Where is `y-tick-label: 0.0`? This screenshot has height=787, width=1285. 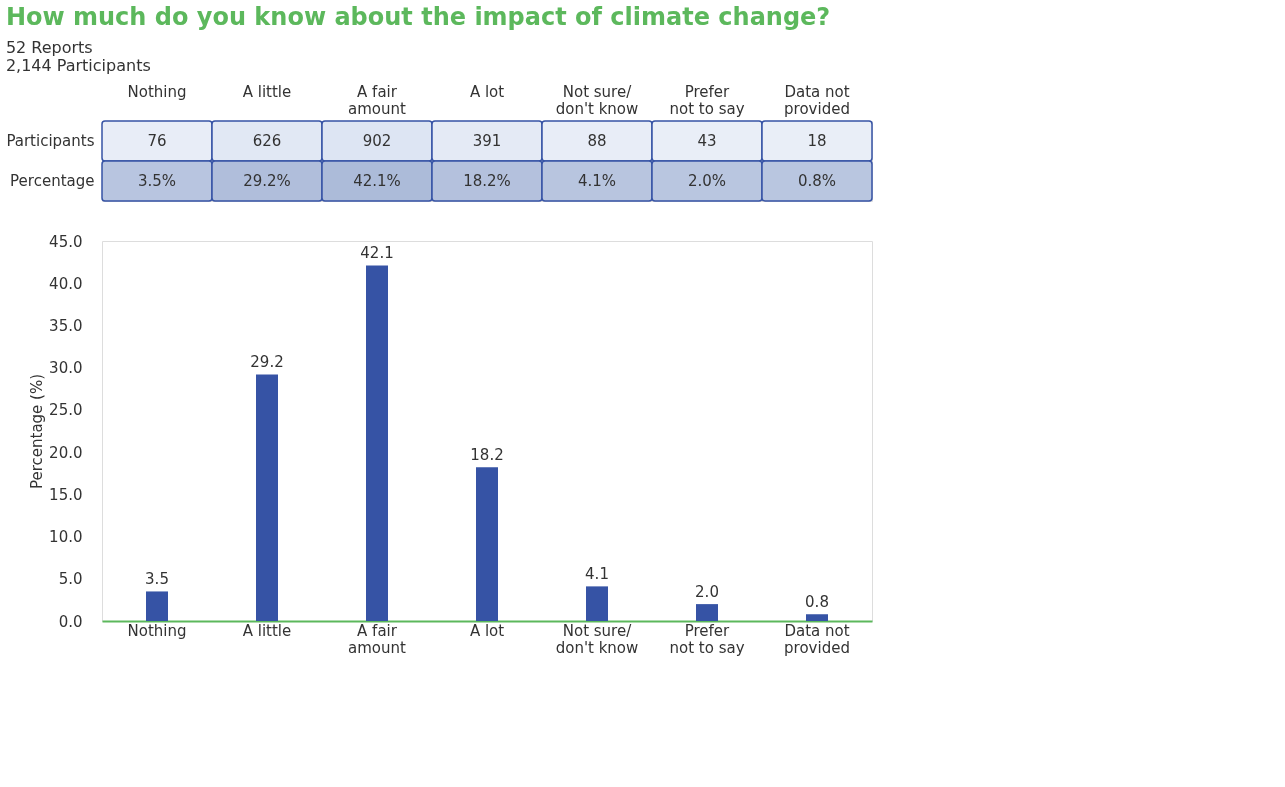
y-tick-label: 0.0 is located at coordinates (70, 621).